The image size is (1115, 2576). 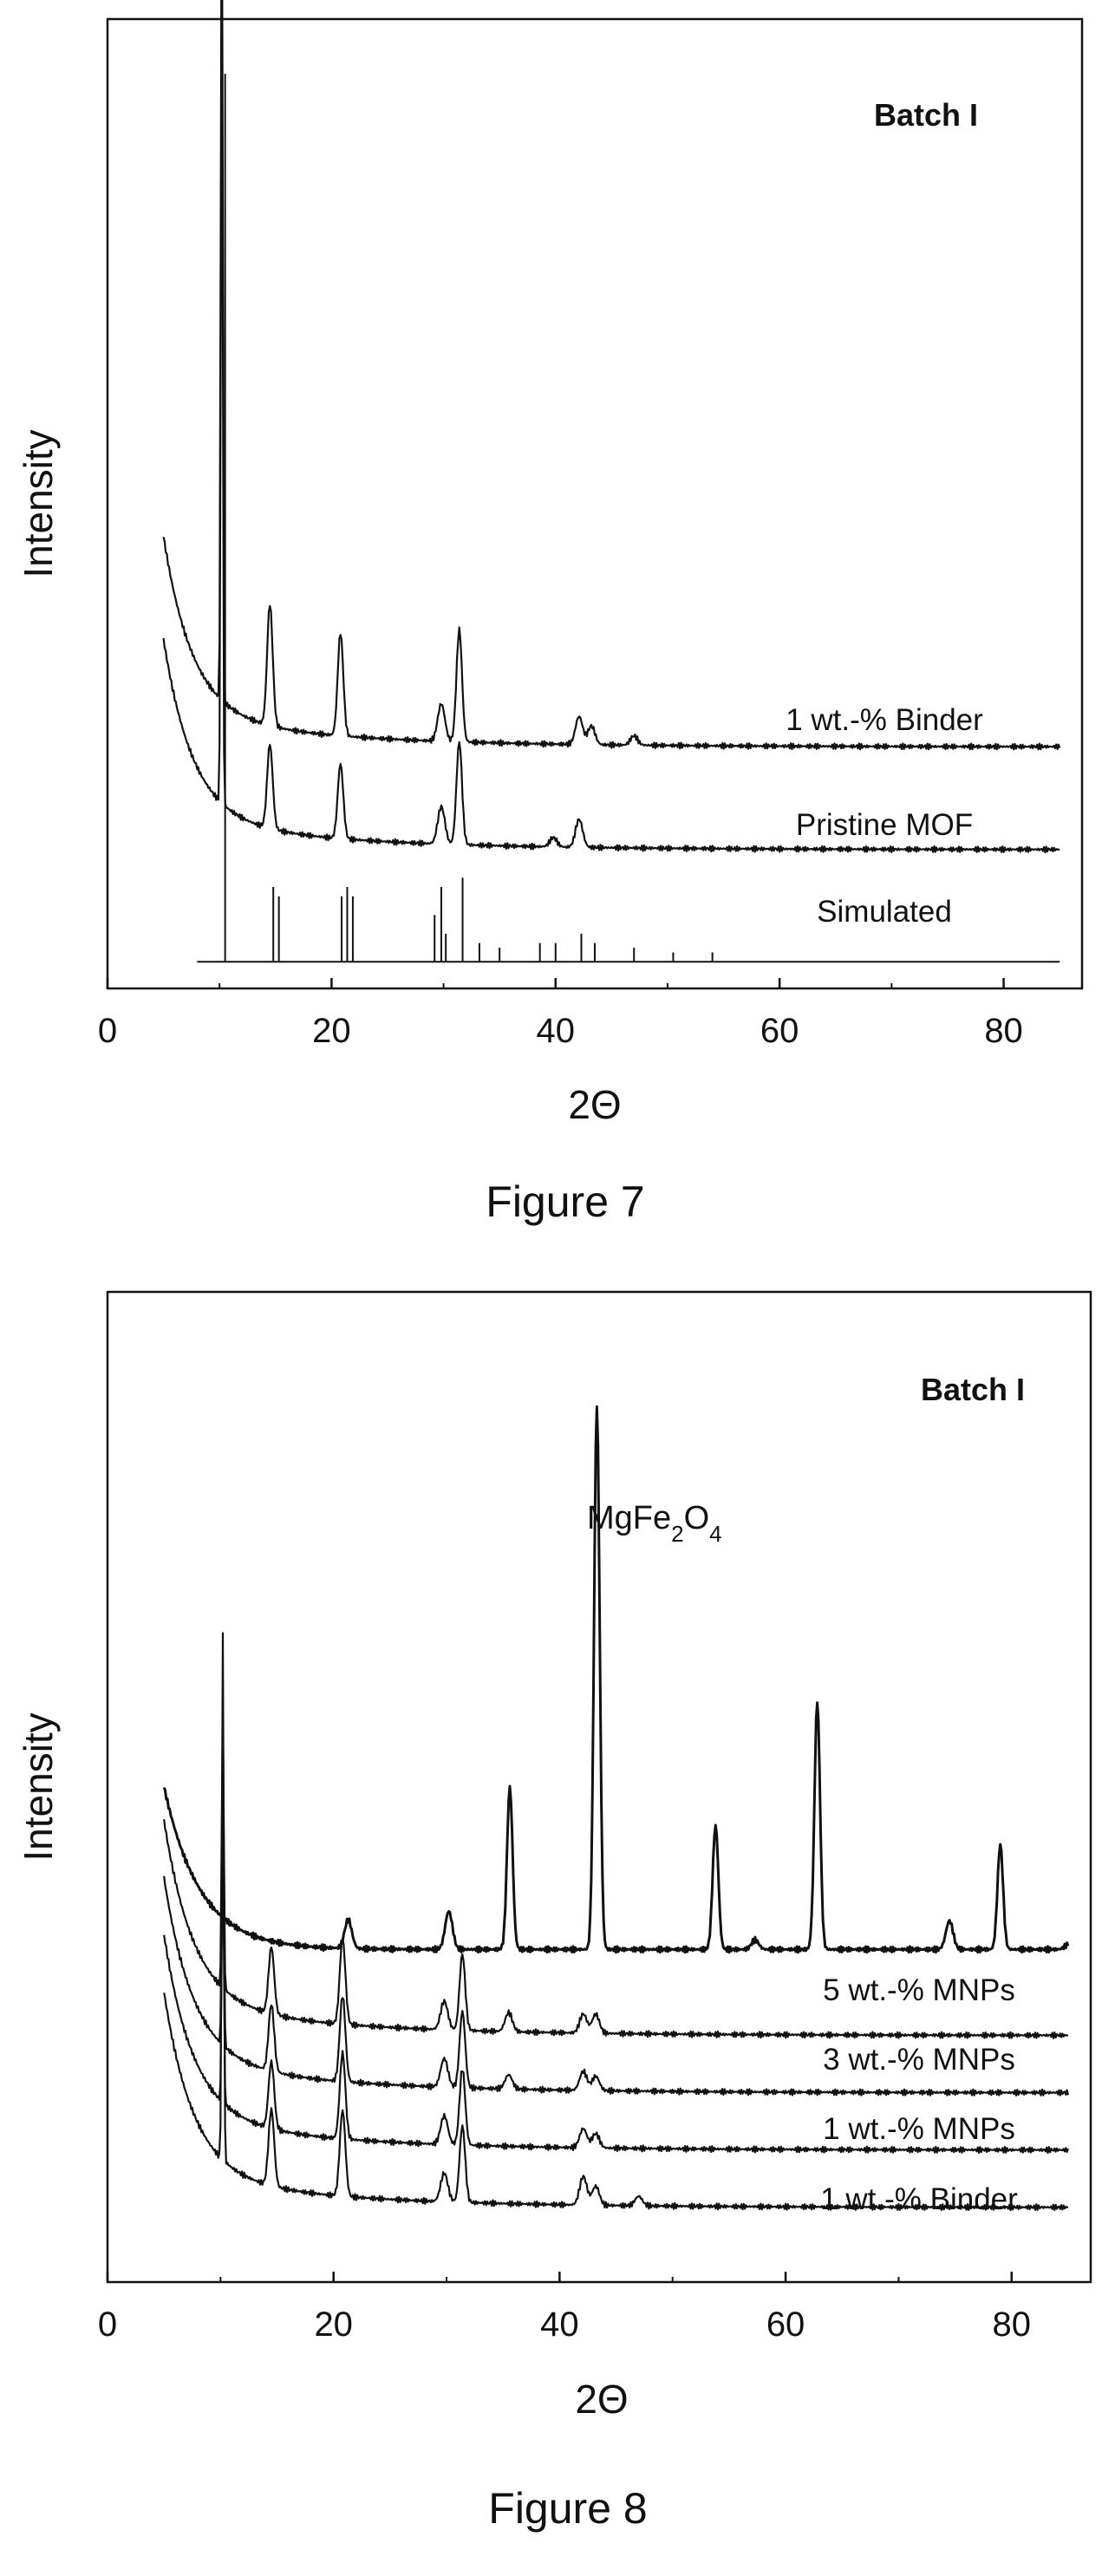 I want to click on trace-3-wt-mnps, so click(x=616, y=1926).